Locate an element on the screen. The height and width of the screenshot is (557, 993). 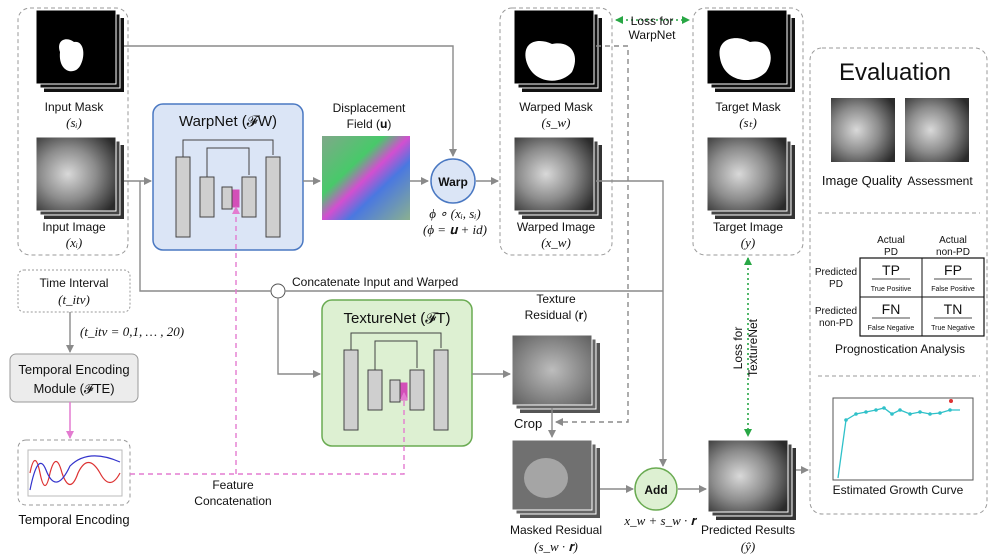
image-quality-label: Image Quality is located at coordinates (862, 180).